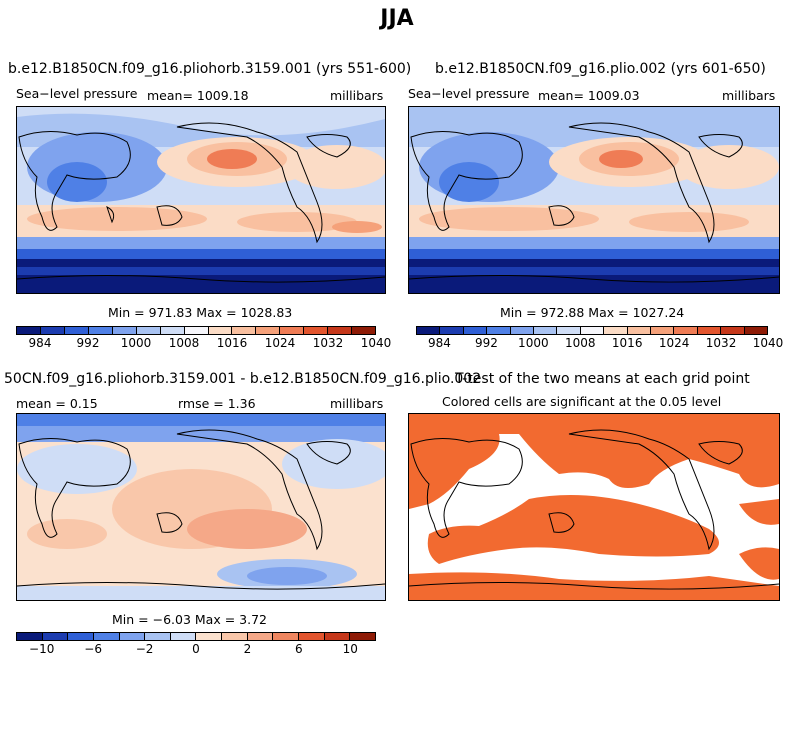  I want to click on panel1-mean-label: mean= 1009.18, so click(198, 95).